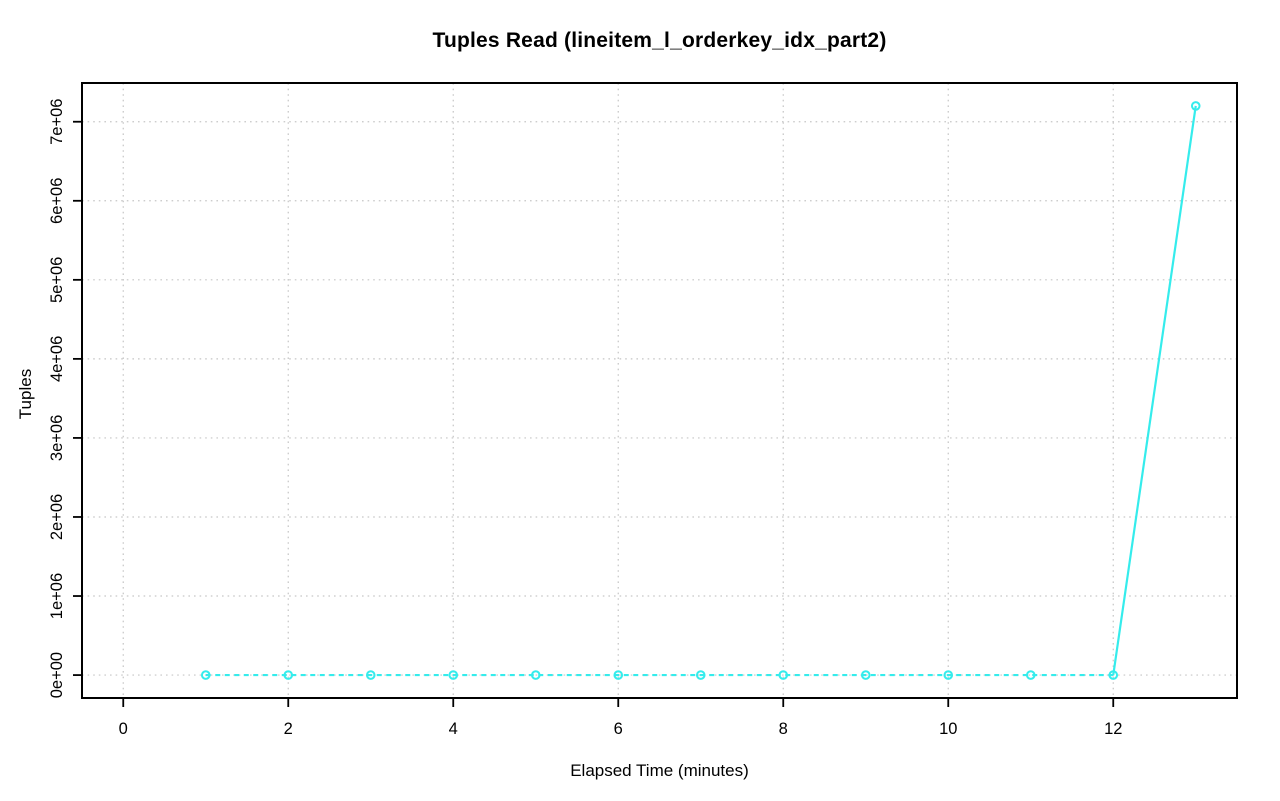  I want to click on x-tick-label: 10, so click(948, 729).